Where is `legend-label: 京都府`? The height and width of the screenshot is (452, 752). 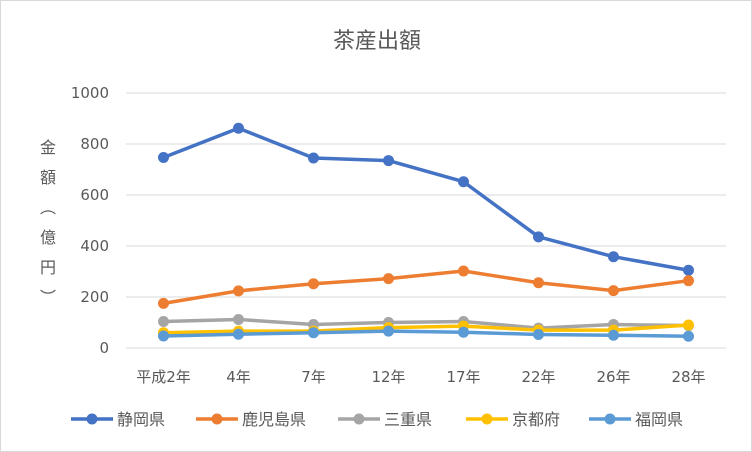 legend-label: 京都府 is located at coordinates (536, 419).